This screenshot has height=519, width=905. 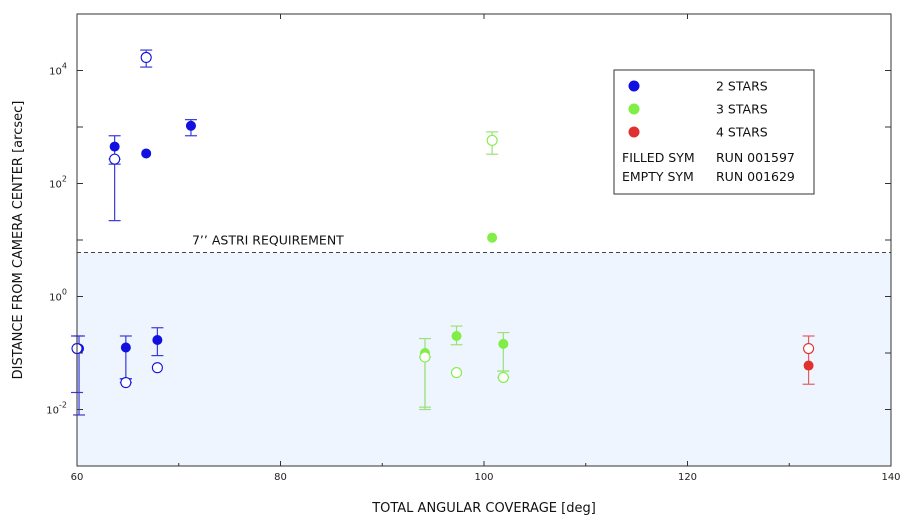 I want to click on y-tick-label: 10⁴, so click(x=58, y=70).